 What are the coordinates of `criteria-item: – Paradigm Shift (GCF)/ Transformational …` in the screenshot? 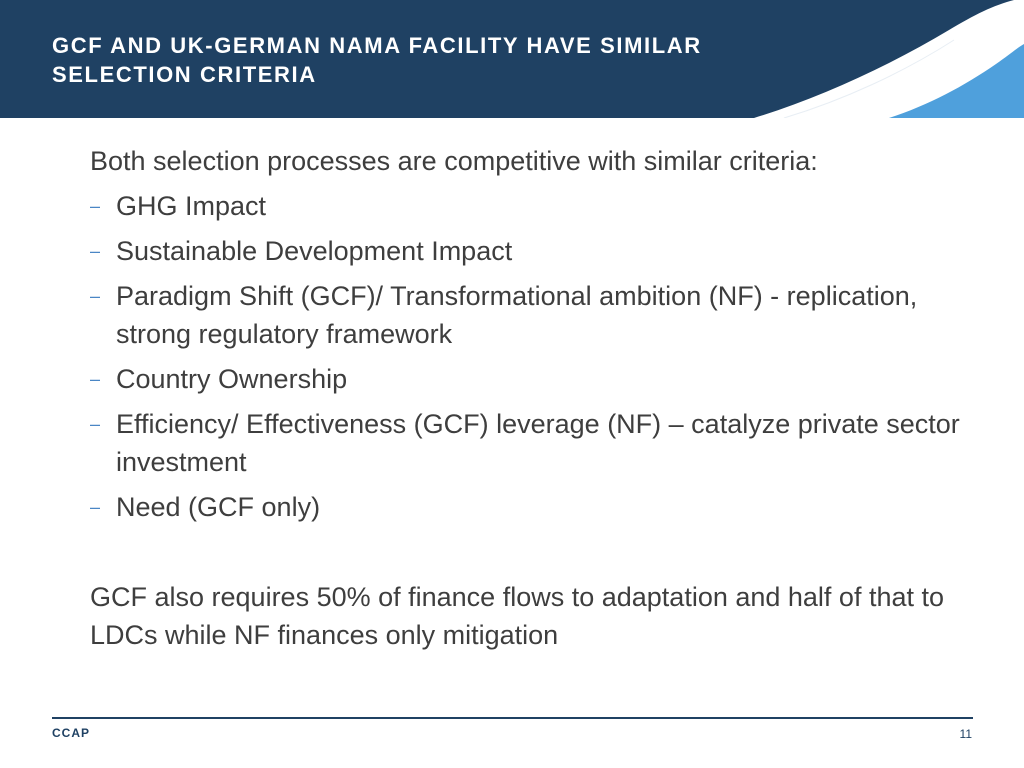 It's located at (530, 315).